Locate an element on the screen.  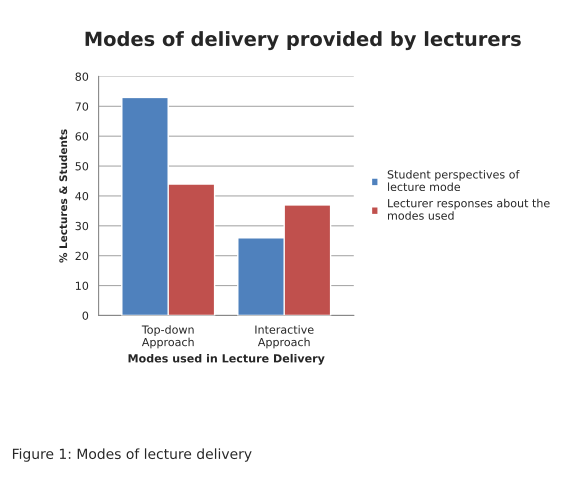
y-tick-label: 70 is located at coordinates (82, 106).